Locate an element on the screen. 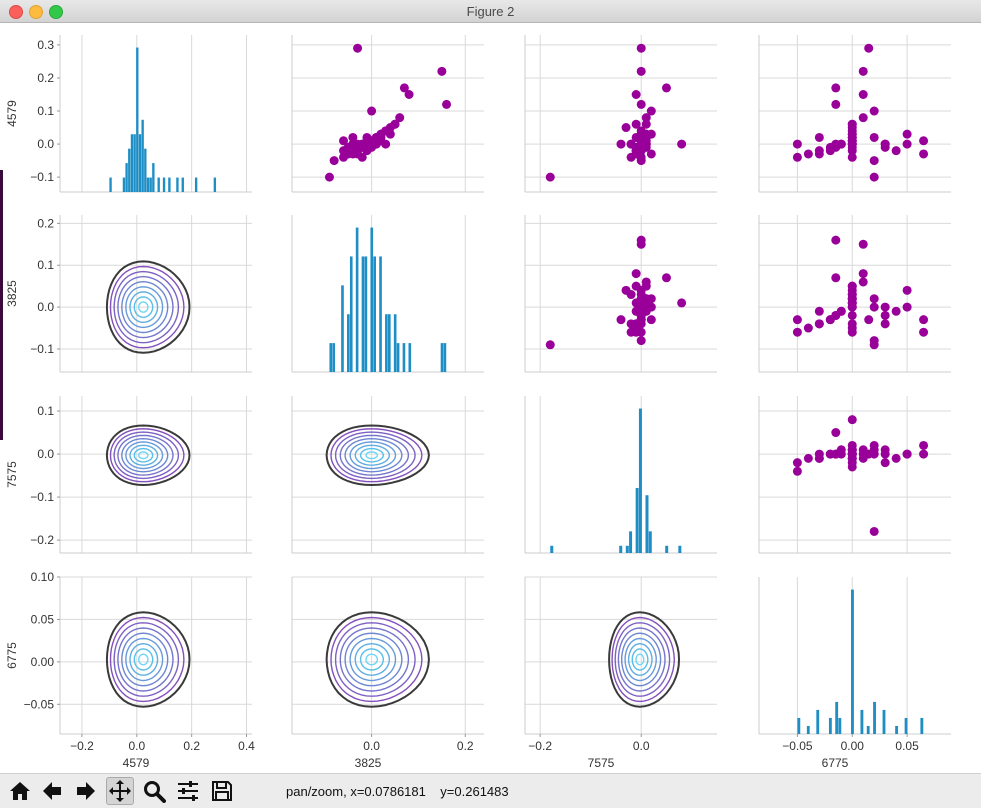  home-button is located at coordinates (20, 791).